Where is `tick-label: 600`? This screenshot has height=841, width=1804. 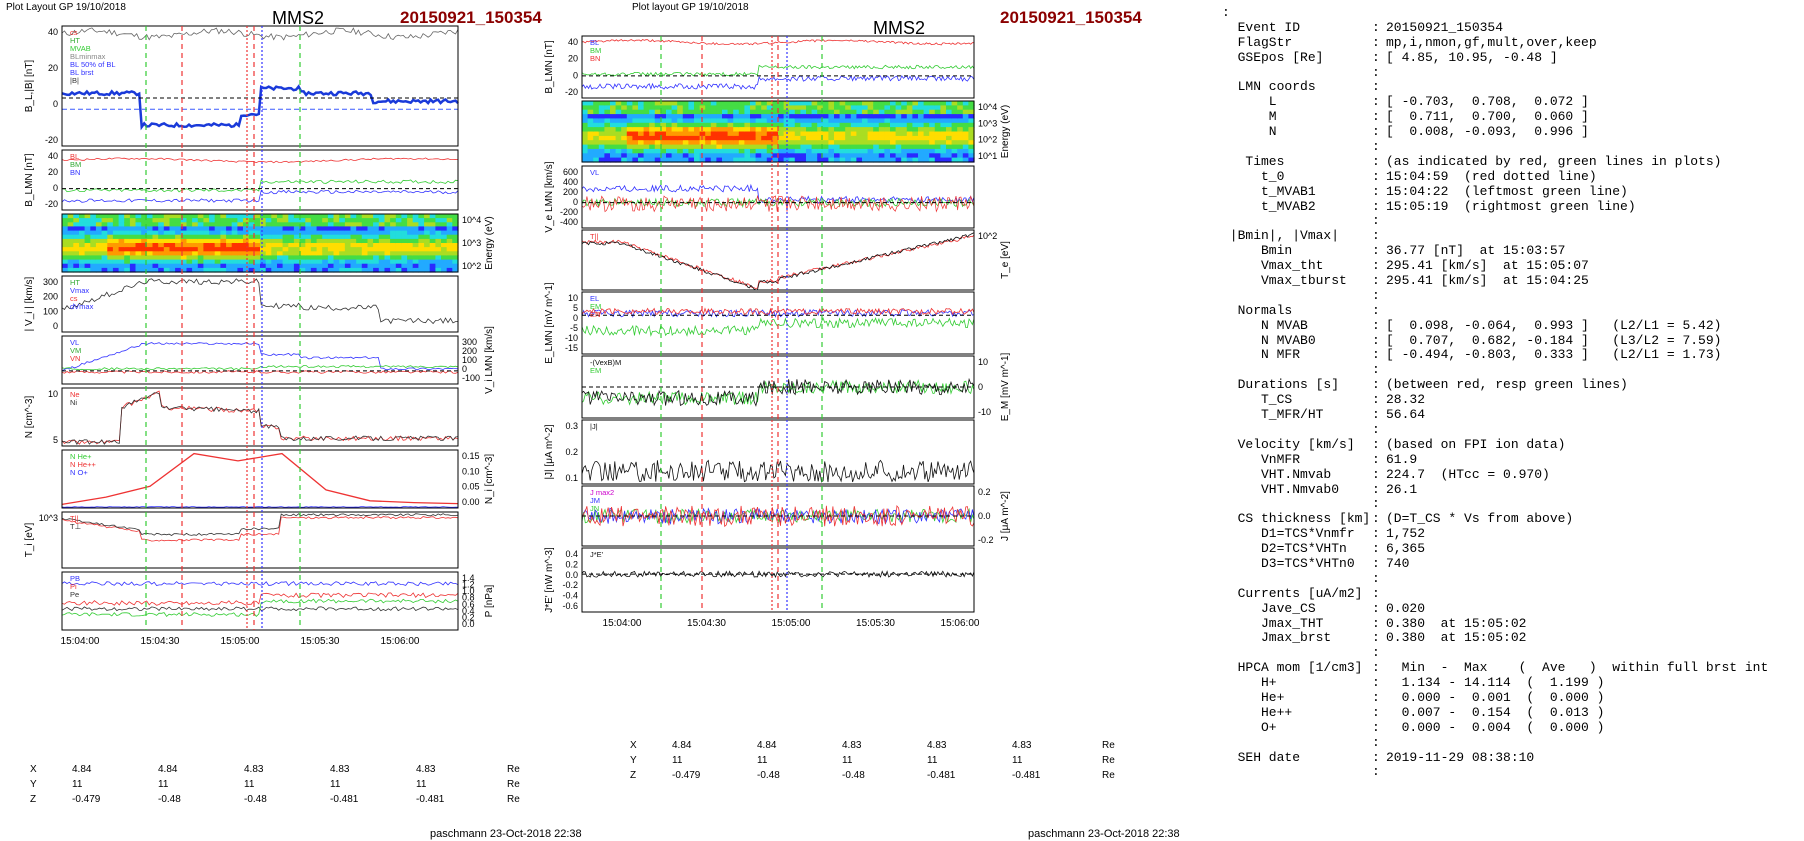 tick-label: 600 is located at coordinates (570, 172).